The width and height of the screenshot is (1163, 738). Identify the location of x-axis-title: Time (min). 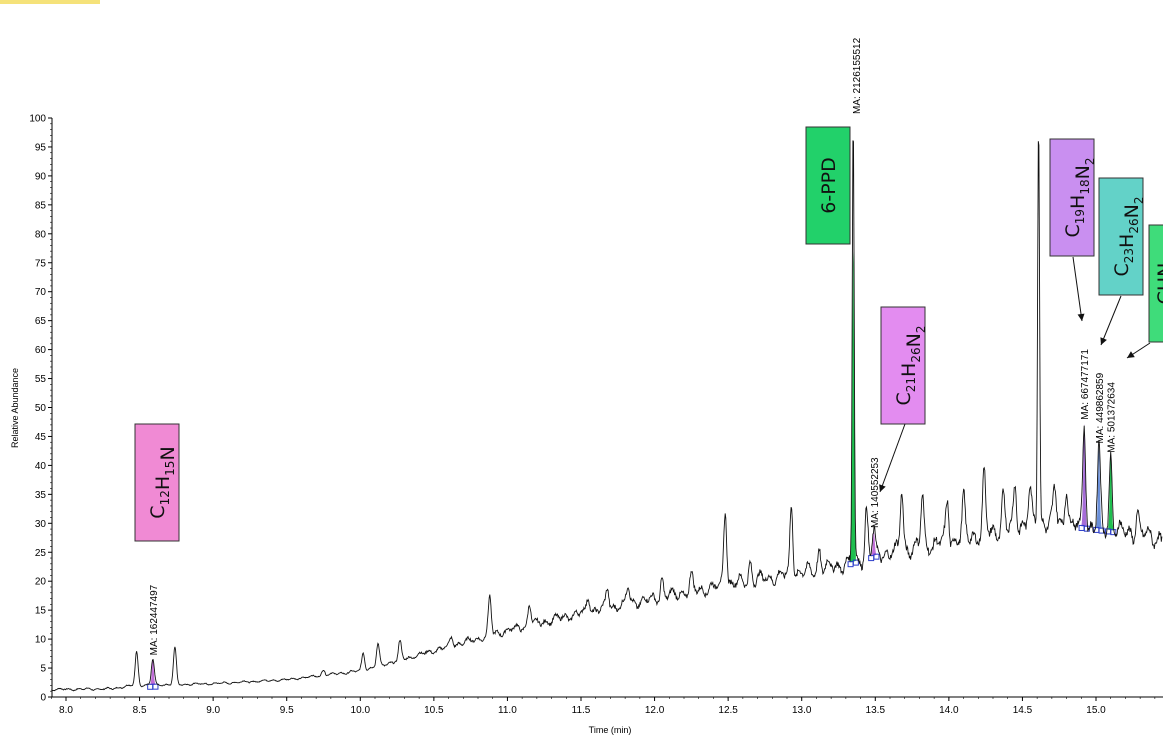
(610, 730).